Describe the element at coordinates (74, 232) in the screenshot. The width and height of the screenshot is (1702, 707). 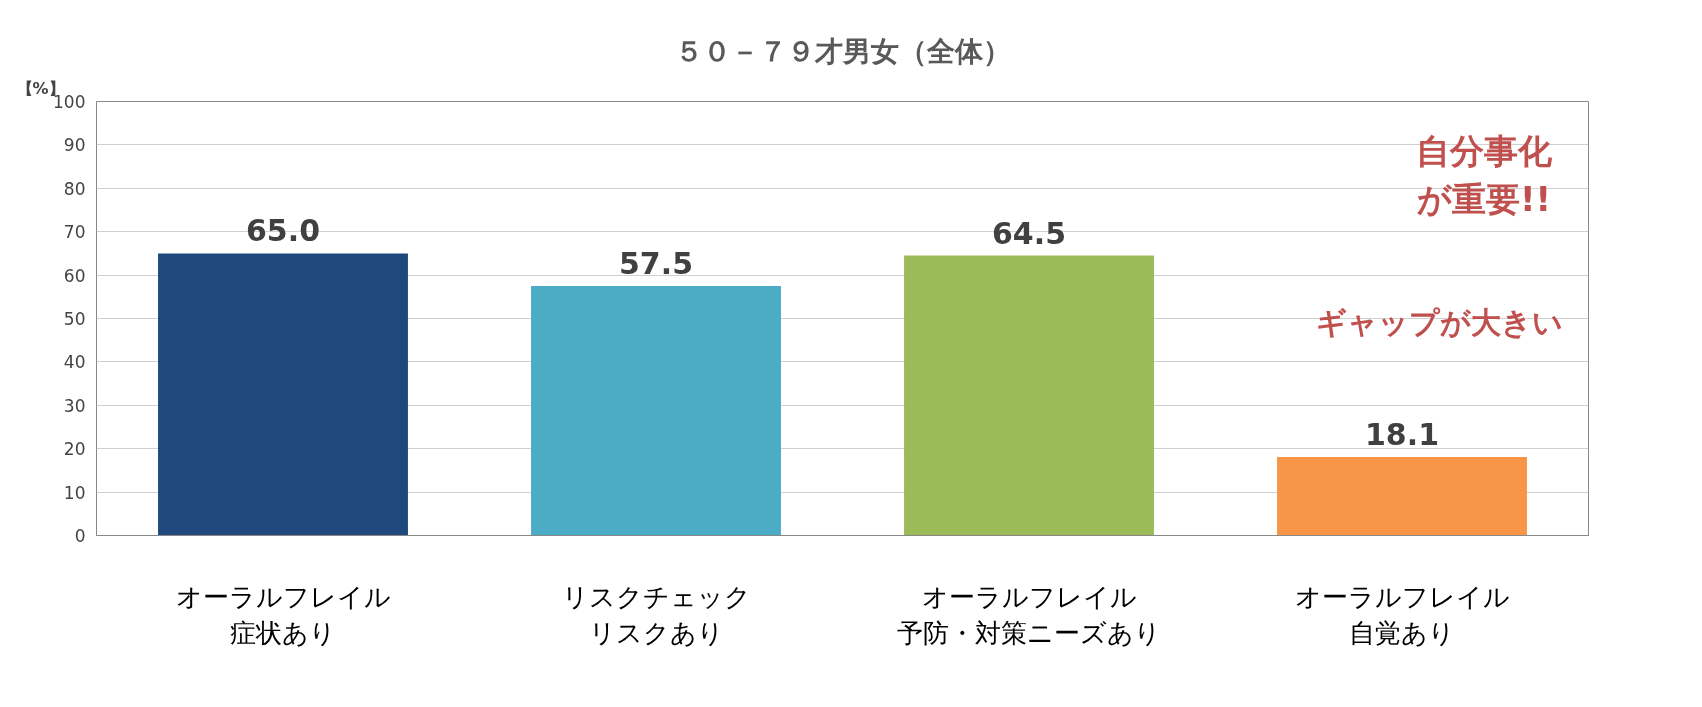
I see `y-tick-label: 70` at that location.